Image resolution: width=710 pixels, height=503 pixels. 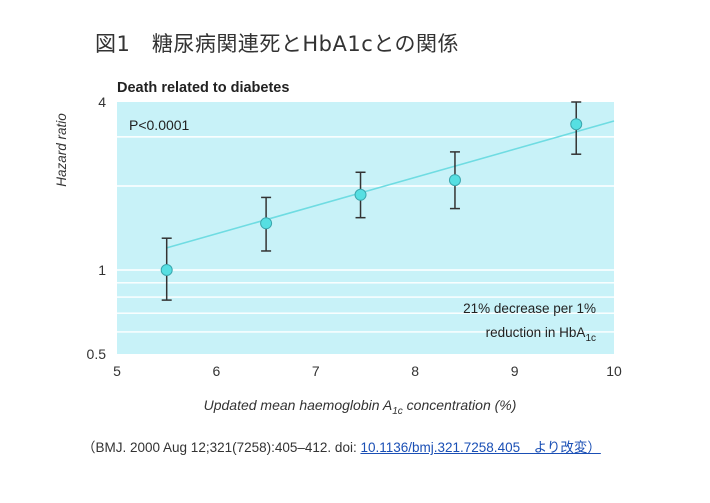 What do you see at coordinates (97, 228) in the screenshot?
I see `y-tick-labels: 0.5 1 4` at bounding box center [97, 228].